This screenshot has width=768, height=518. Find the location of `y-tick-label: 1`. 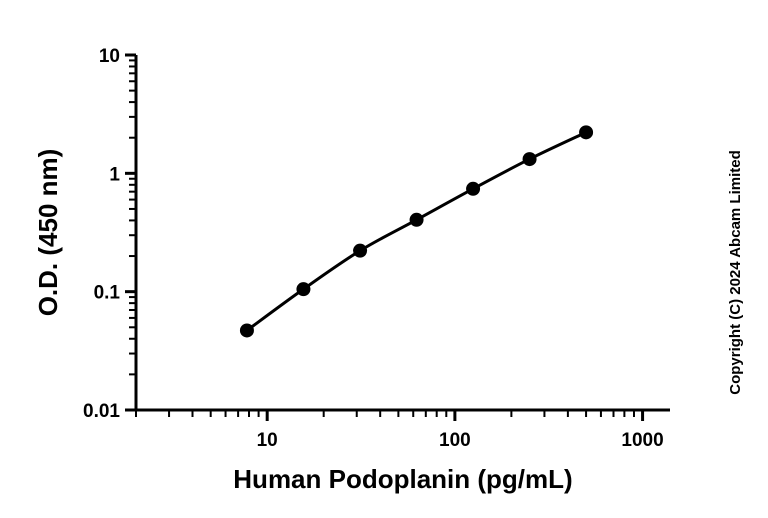

y-tick-label: 1 is located at coordinates (114, 174).